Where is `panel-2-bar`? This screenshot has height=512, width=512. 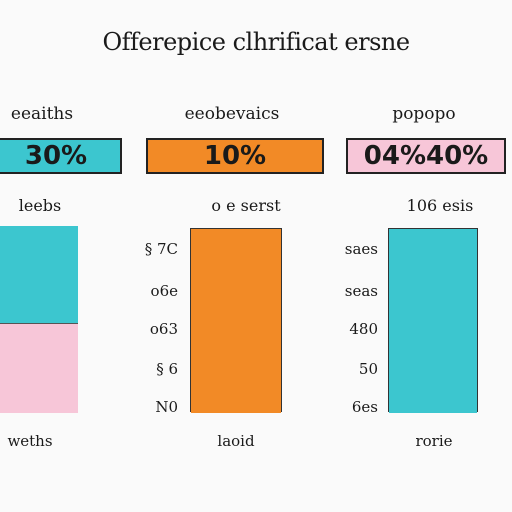 panel-2-bar is located at coordinates (236, 320).